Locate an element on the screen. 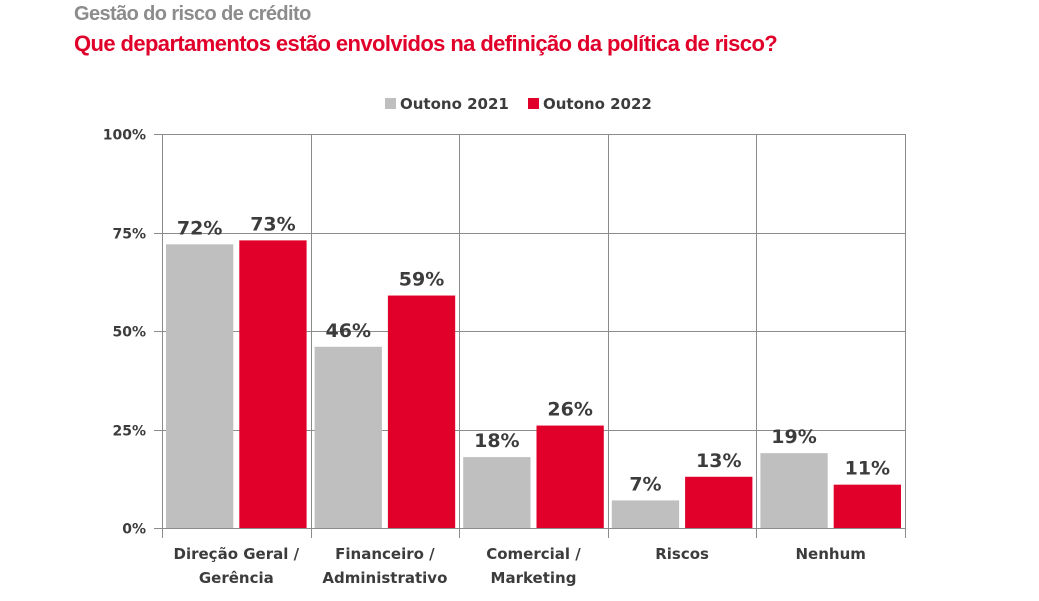 This screenshot has height=601, width=1039. x-tick-label: Riscos is located at coordinates (682, 554).